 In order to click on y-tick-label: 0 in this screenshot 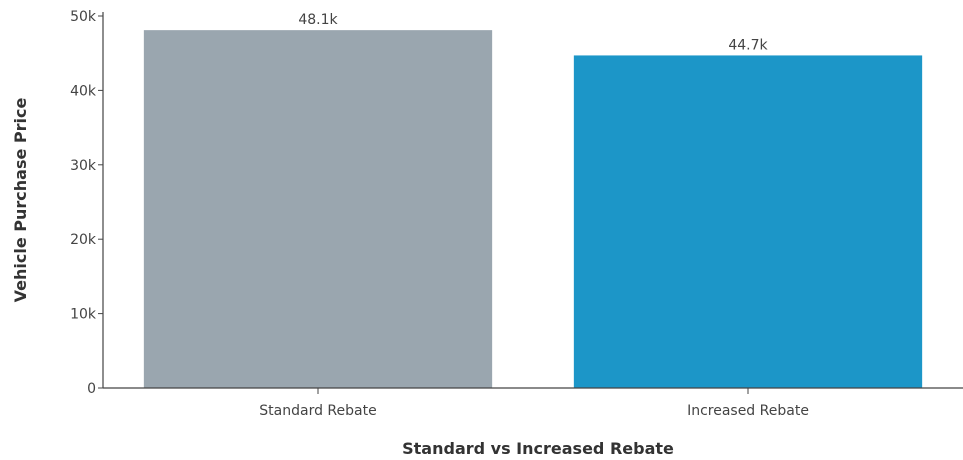, I will do `click(91, 389)`.